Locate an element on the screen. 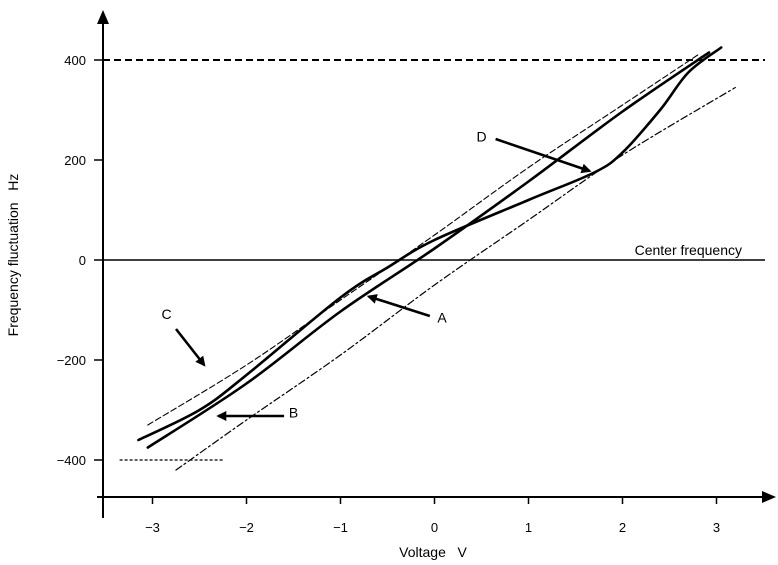  annotation-label-a: A is located at coordinates (442, 318).